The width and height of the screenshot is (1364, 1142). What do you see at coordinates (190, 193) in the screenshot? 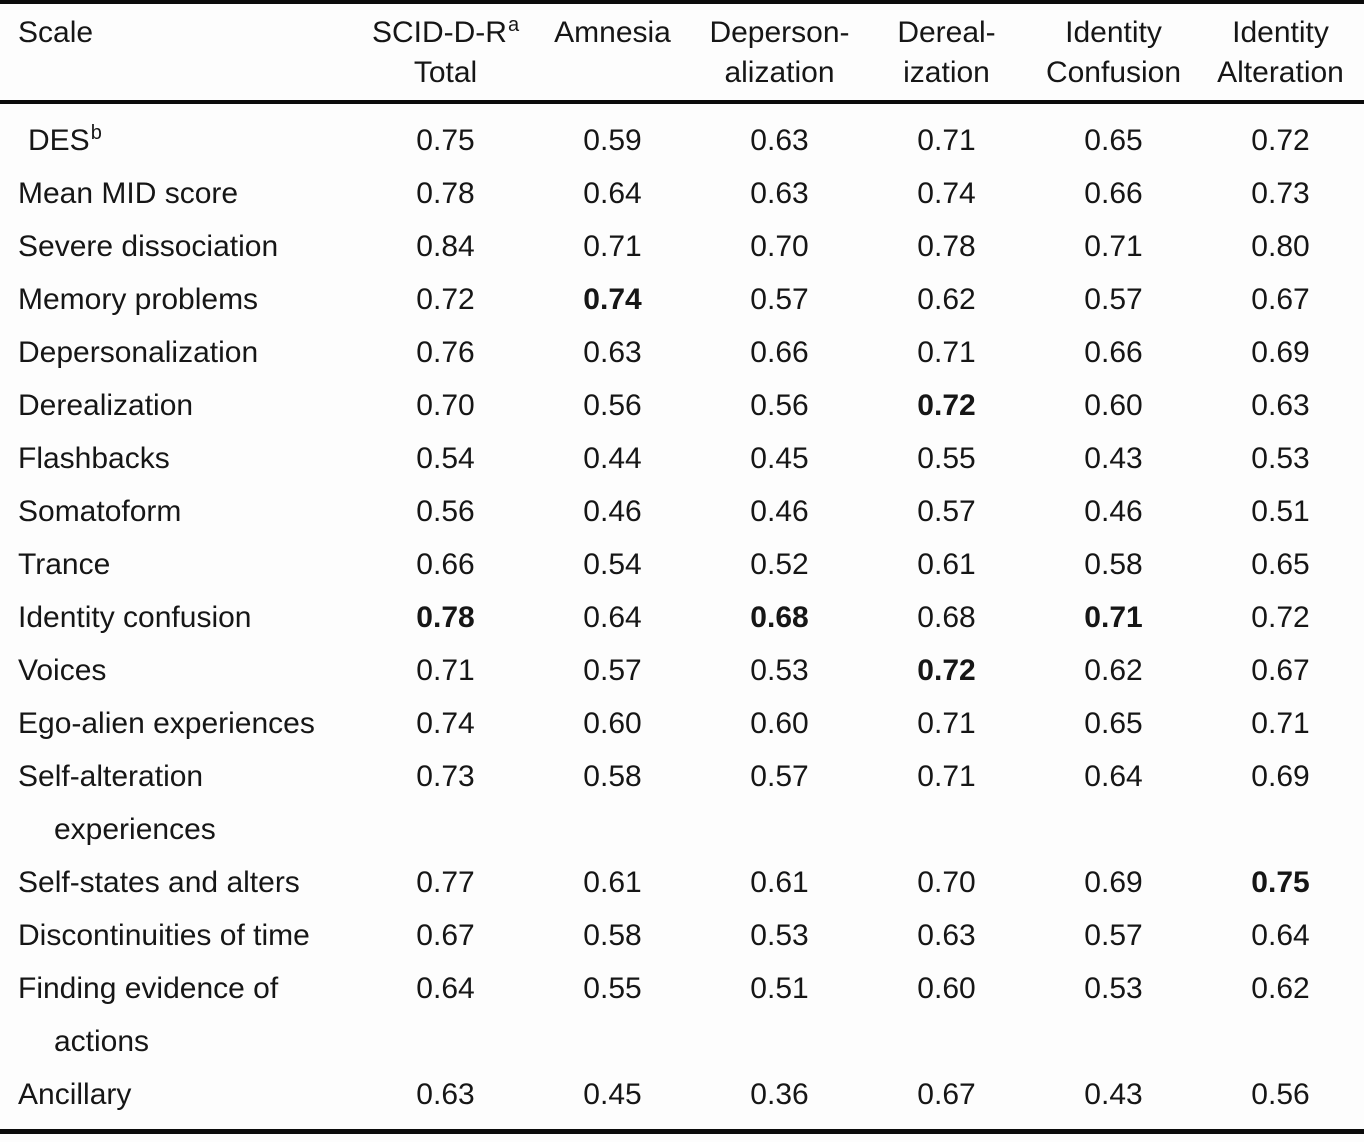
I see `row-label: Mean MID score` at bounding box center [190, 193].